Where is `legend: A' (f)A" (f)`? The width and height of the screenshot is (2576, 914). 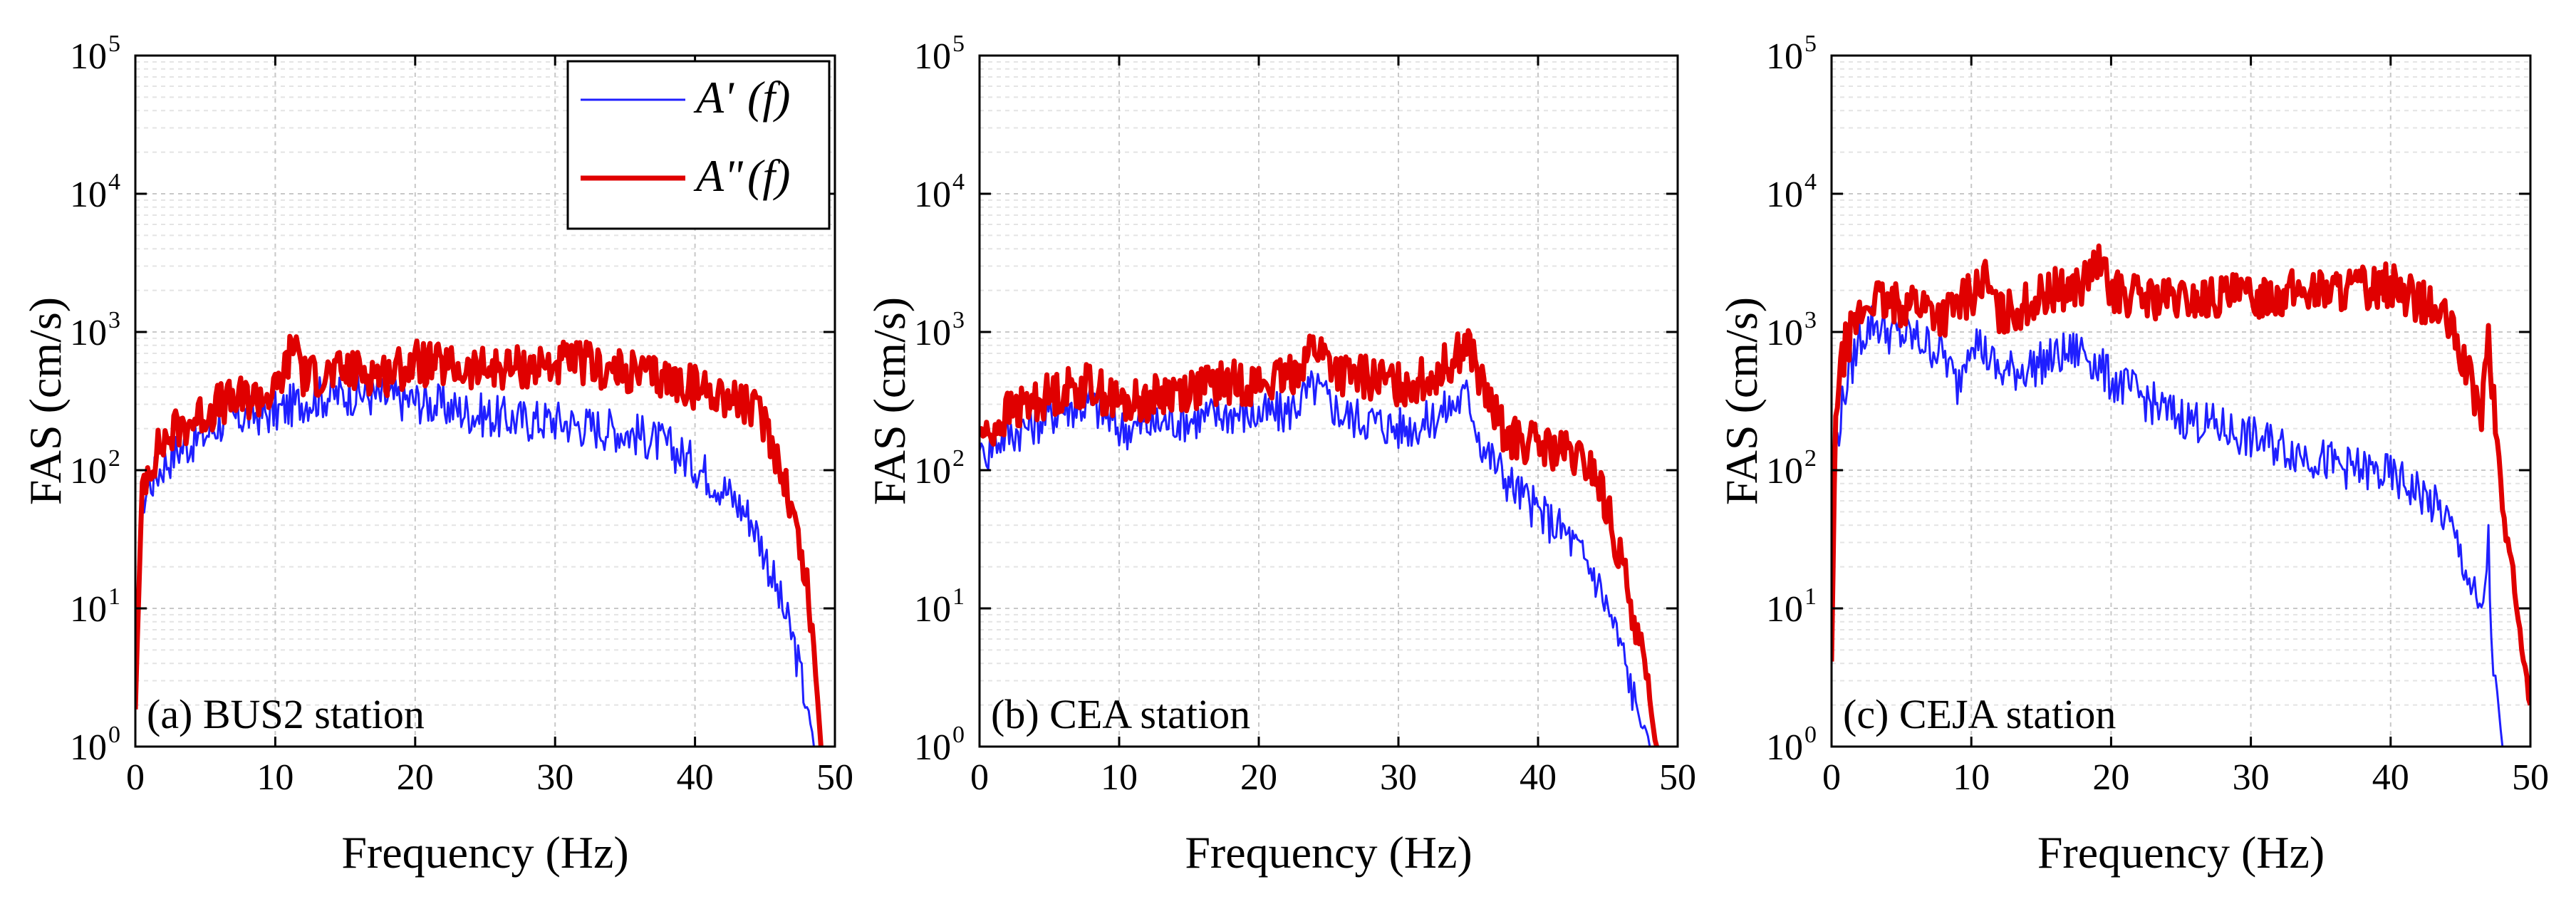
legend: A' (f)A" (f) is located at coordinates (698, 145).